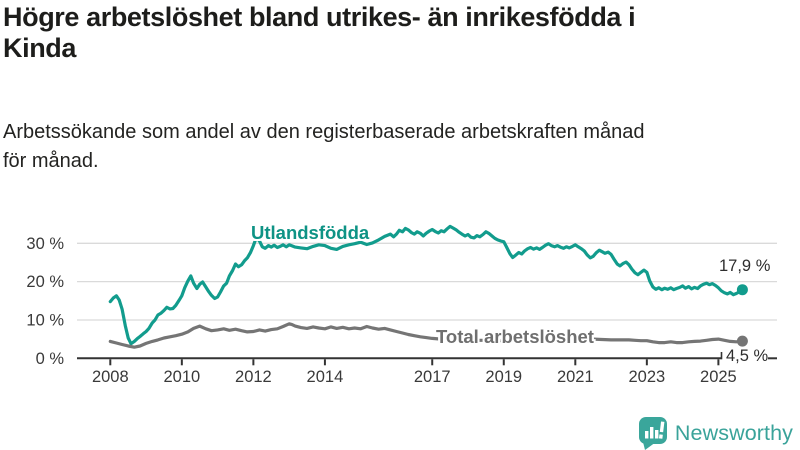 Image resolution: width=800 pixels, height=450 pixels. I want to click on y-axis-label: 10 %, so click(45, 320).